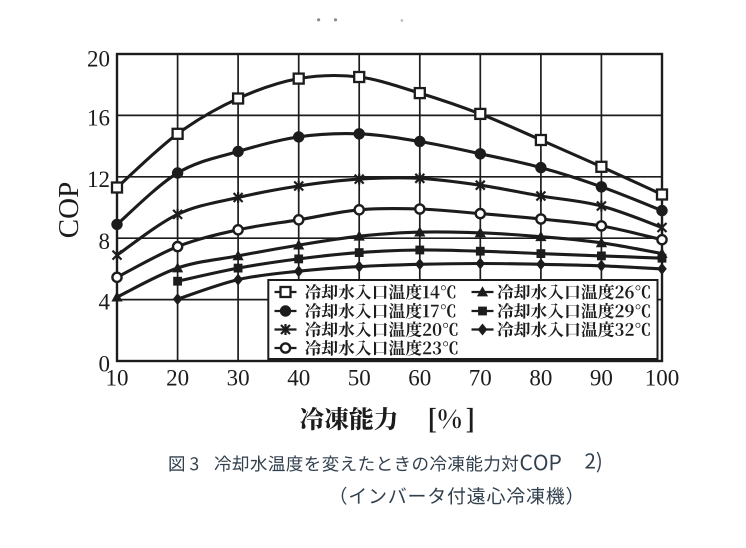 The height and width of the screenshot is (548, 746). I want to click on svg-text: 90, so click(601, 378).